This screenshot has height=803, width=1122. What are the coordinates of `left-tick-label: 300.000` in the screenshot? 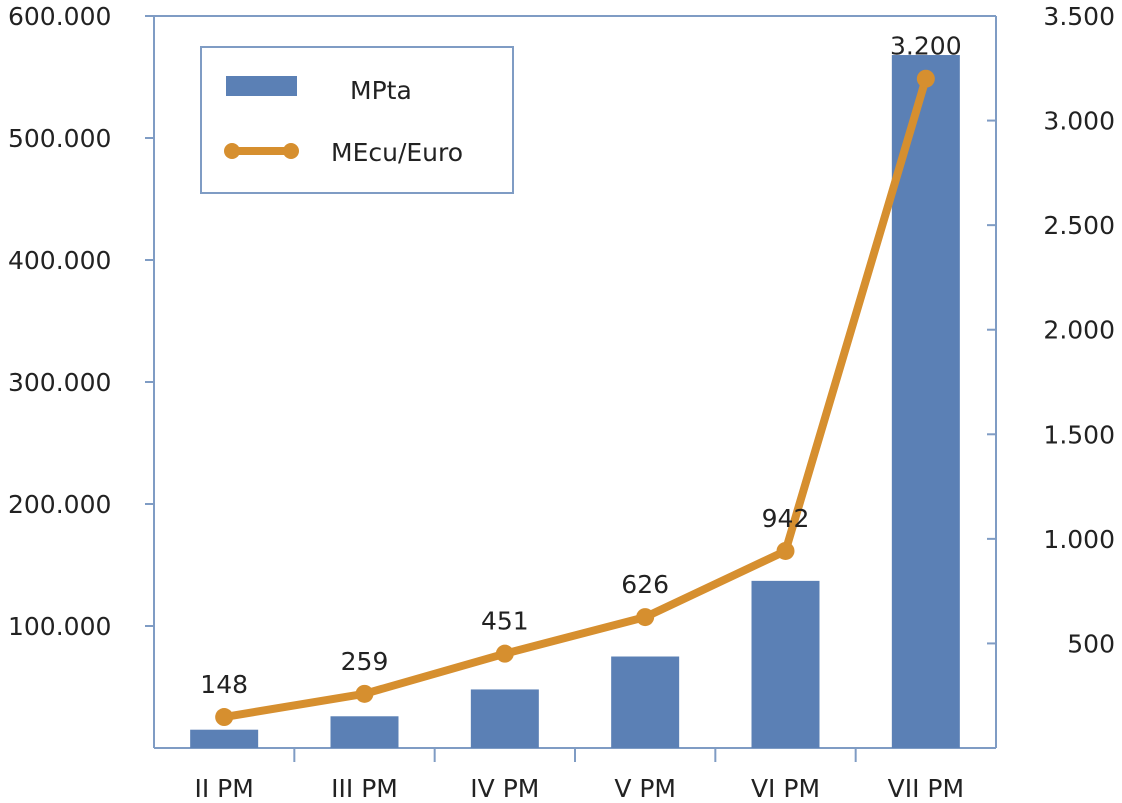 It's located at (59, 382).